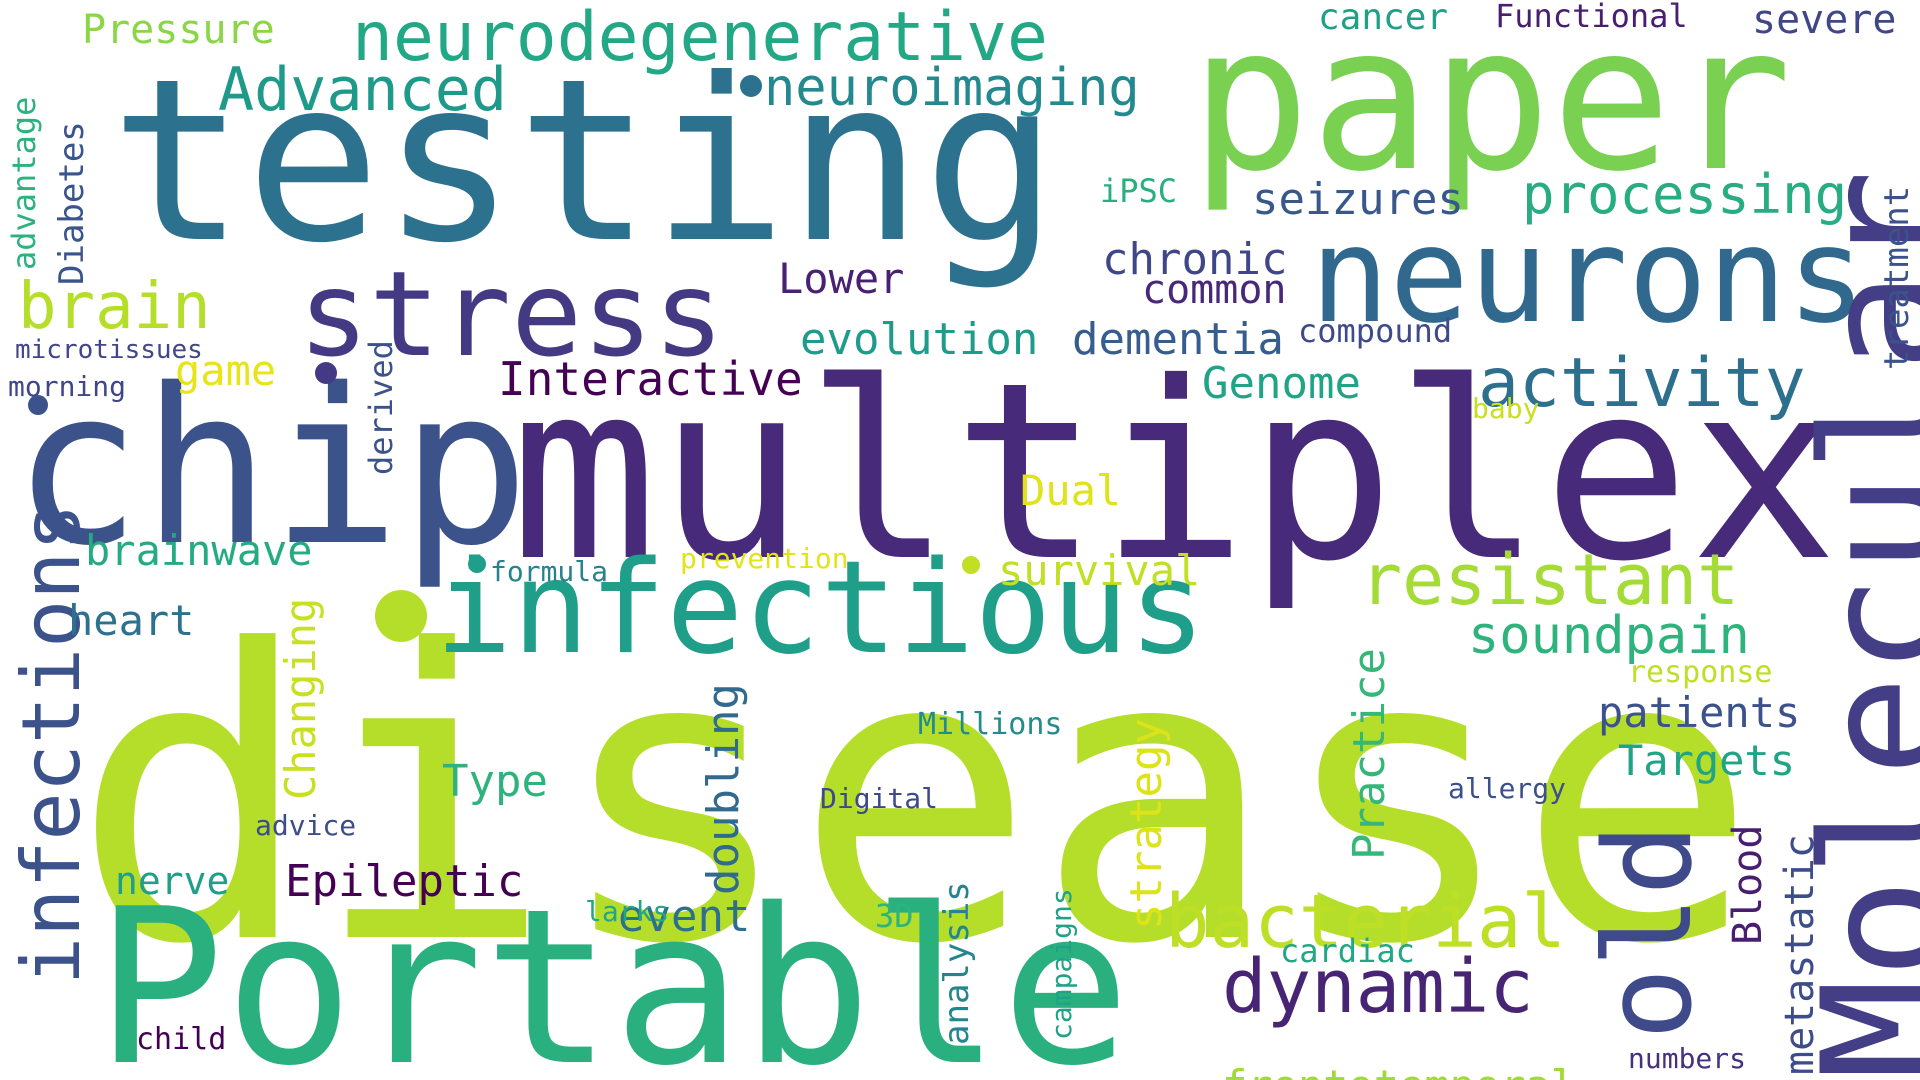  Describe the element at coordinates (1649, 931) in the screenshot. I see `word-old: old` at that location.